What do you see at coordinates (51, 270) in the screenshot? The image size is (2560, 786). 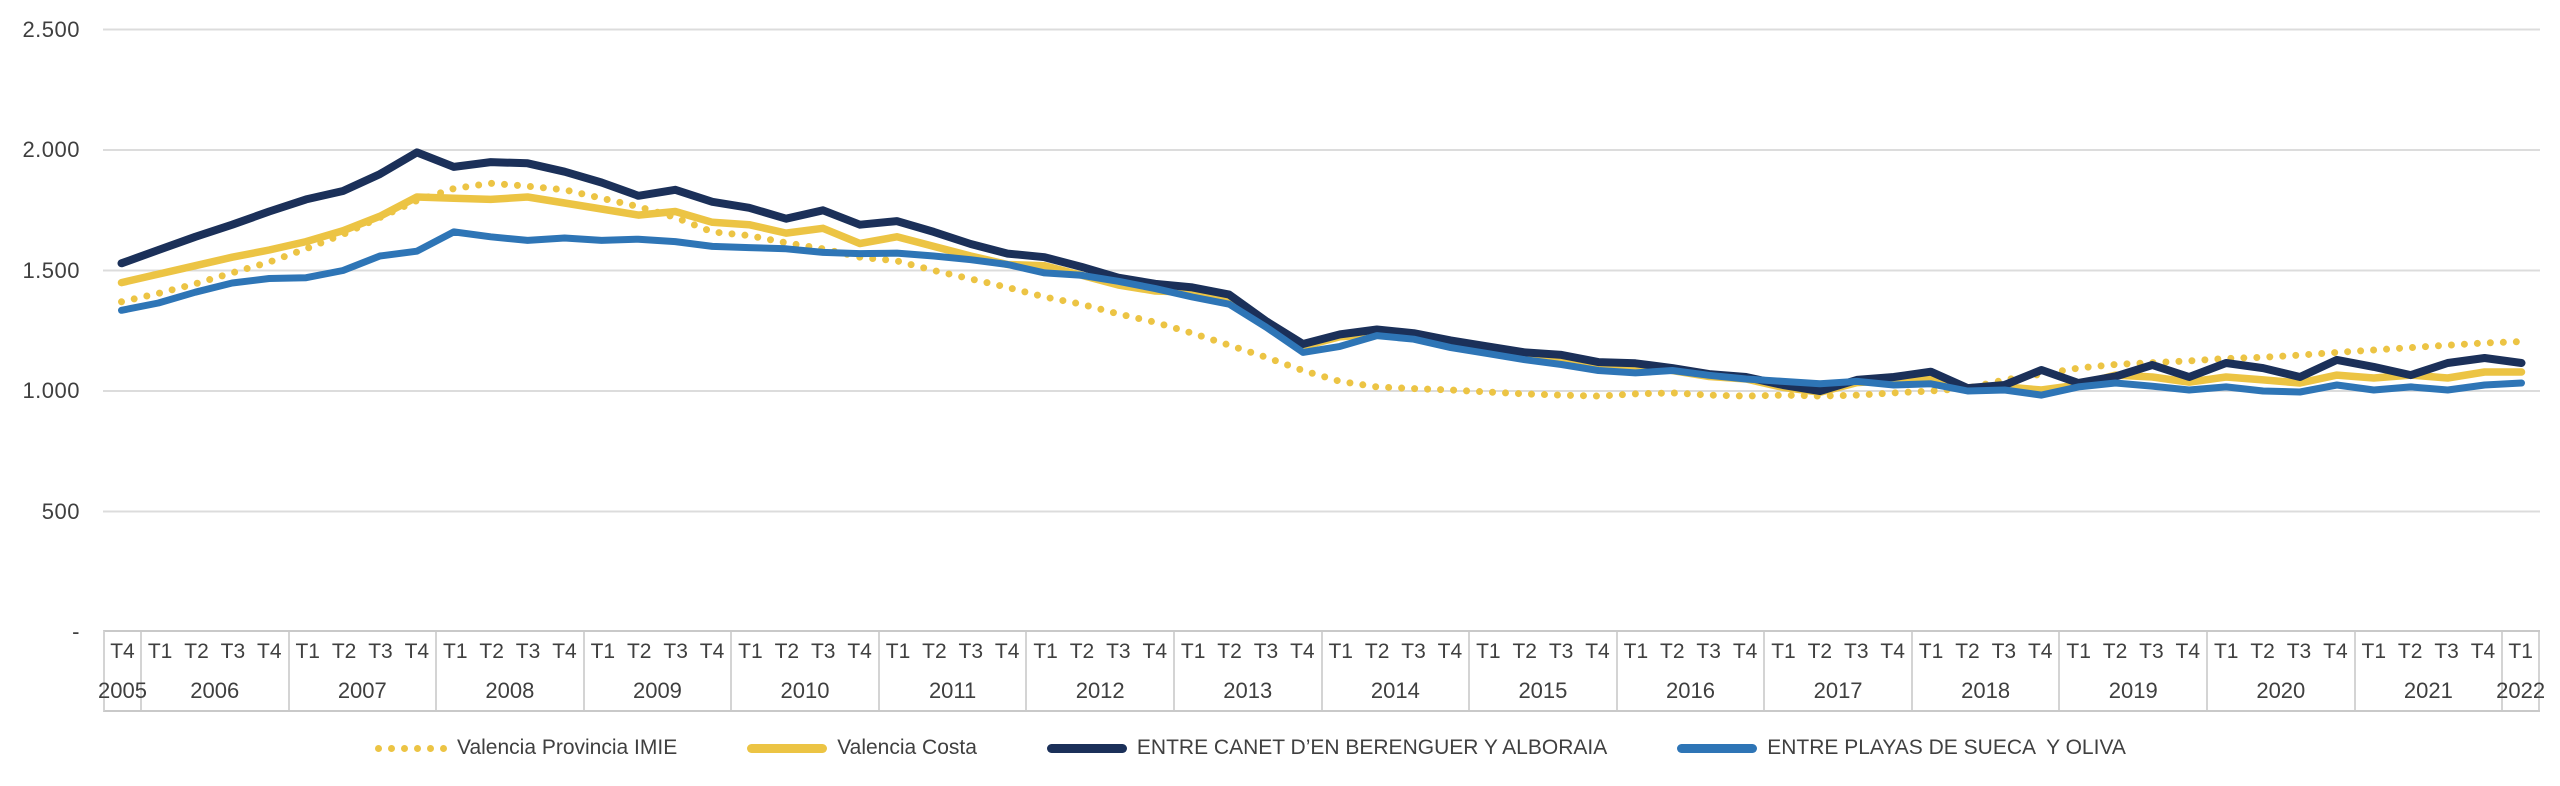 I see `y-axis-tick-label: 1.500` at bounding box center [51, 270].